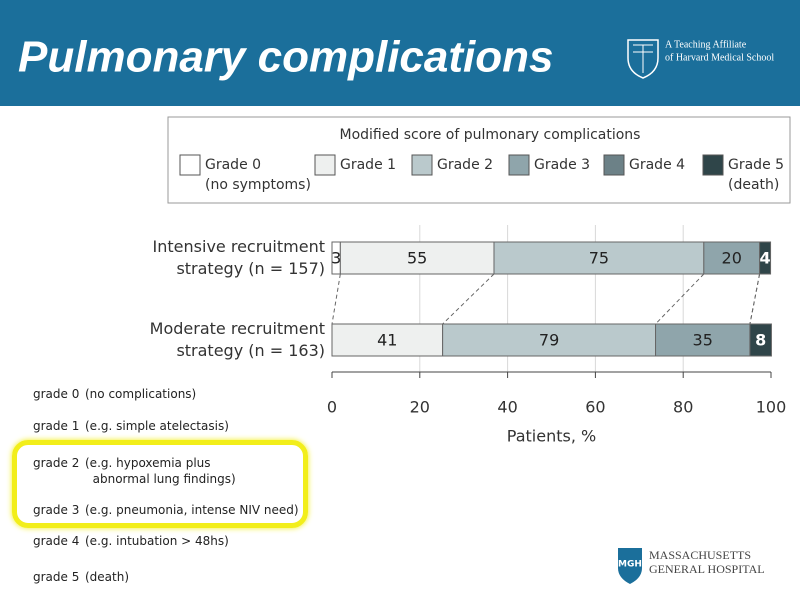  I want to click on affiliate-line: of Harvard Medical School, so click(719, 57).